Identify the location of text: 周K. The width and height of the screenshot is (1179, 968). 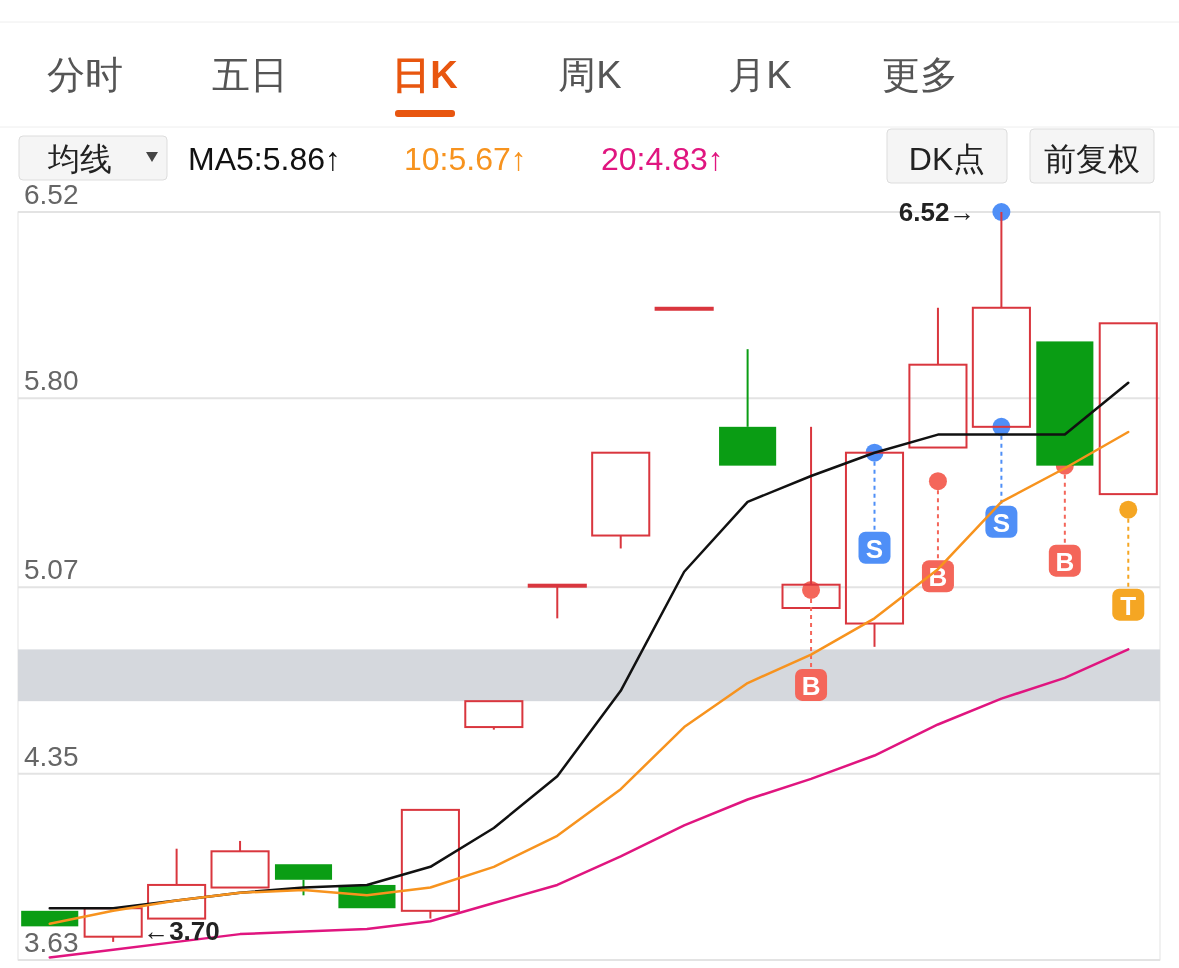
(590, 75).